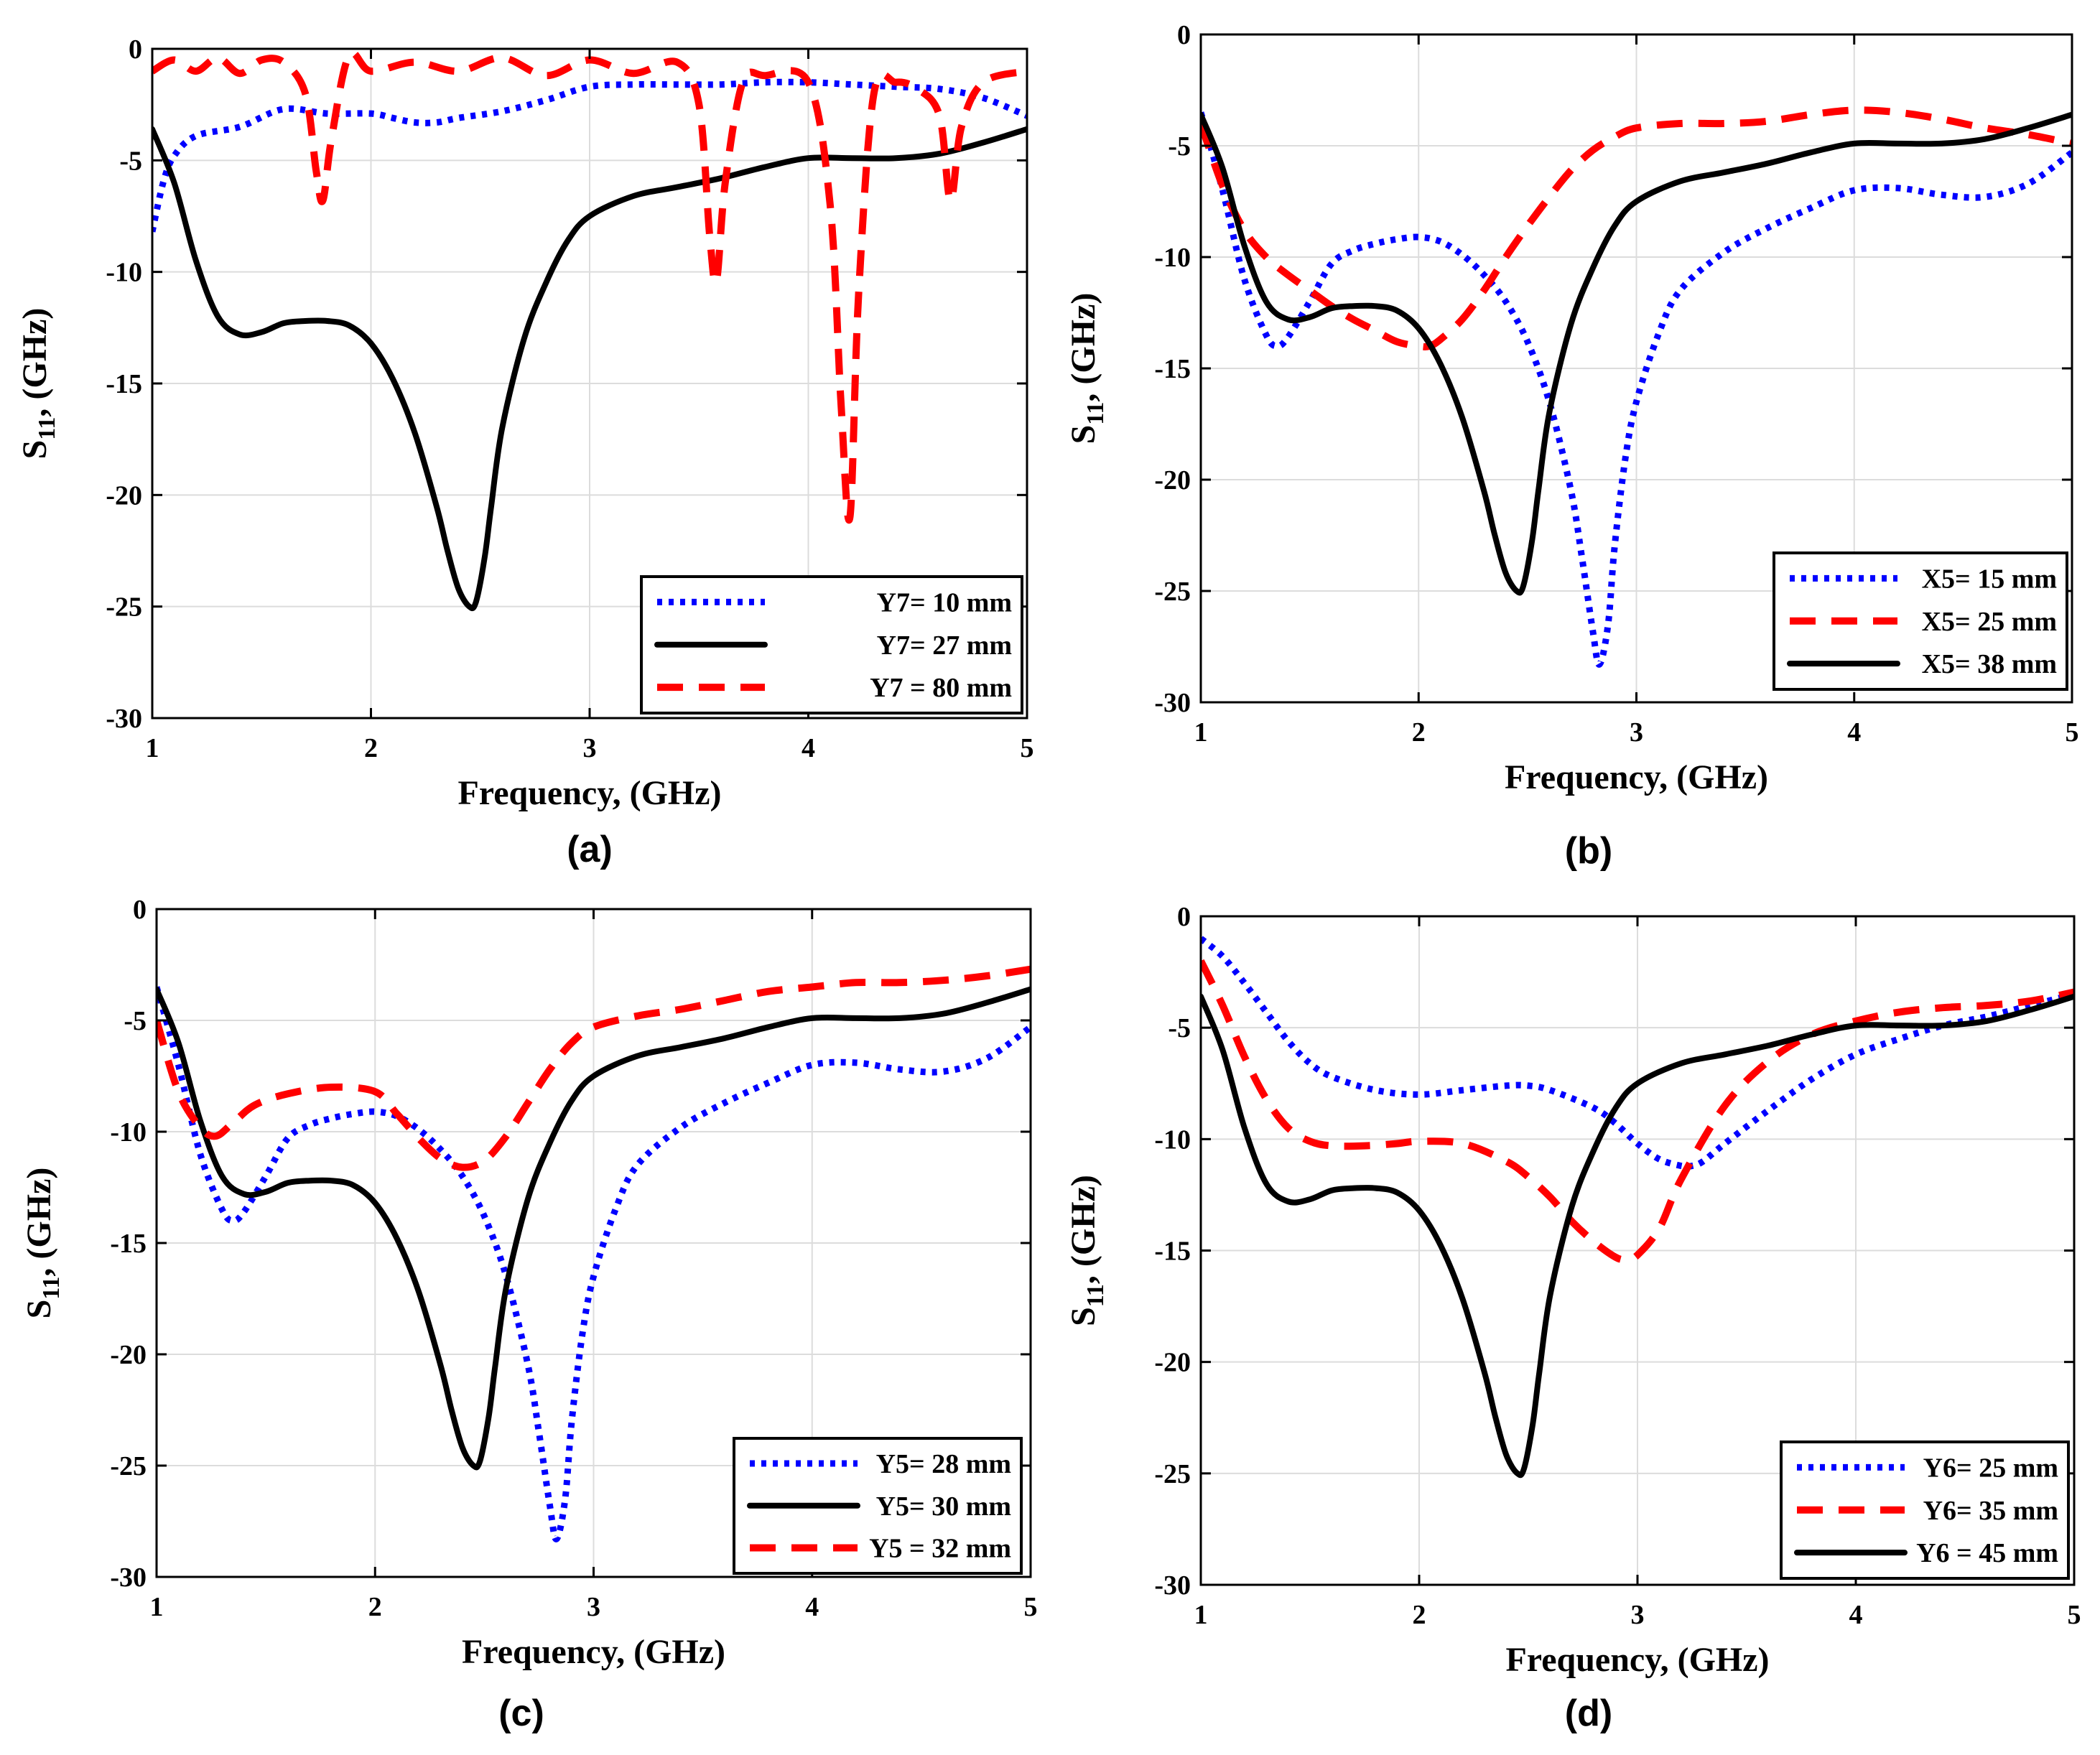 This screenshot has height=1755, width=2100. I want to click on panel-label: (a), so click(590, 850).